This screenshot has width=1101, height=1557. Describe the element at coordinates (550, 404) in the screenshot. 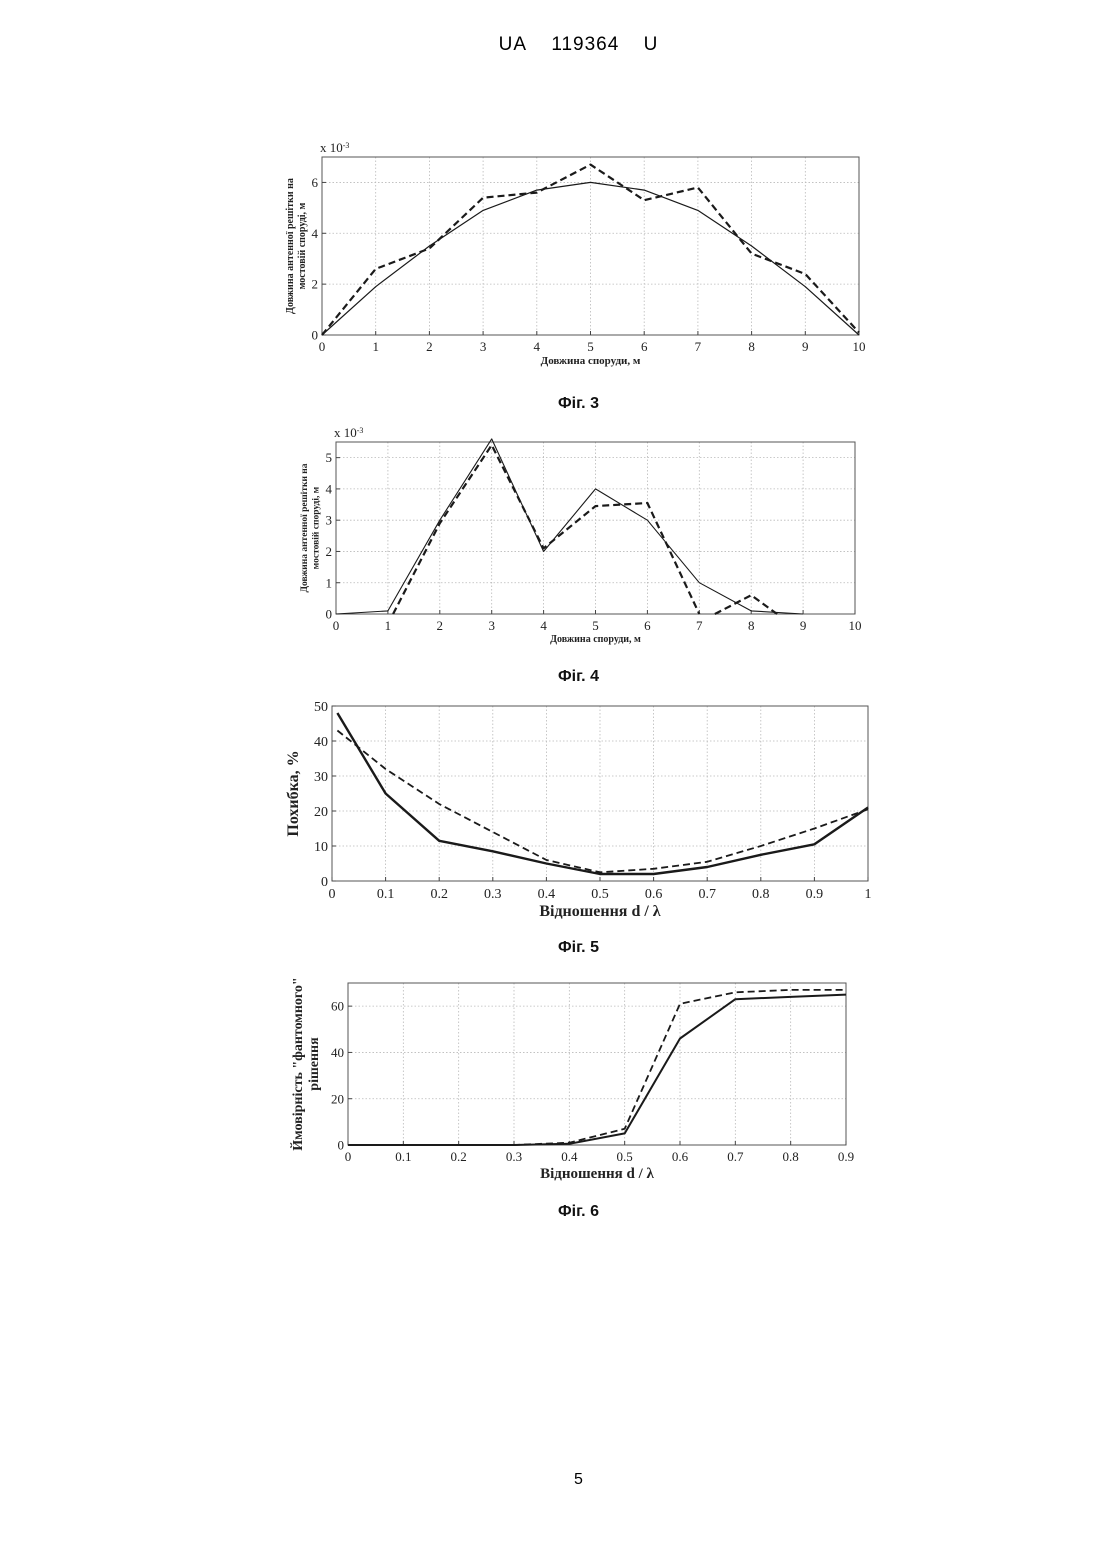

I see `figure-3-caption: Фіг. 3` at that location.